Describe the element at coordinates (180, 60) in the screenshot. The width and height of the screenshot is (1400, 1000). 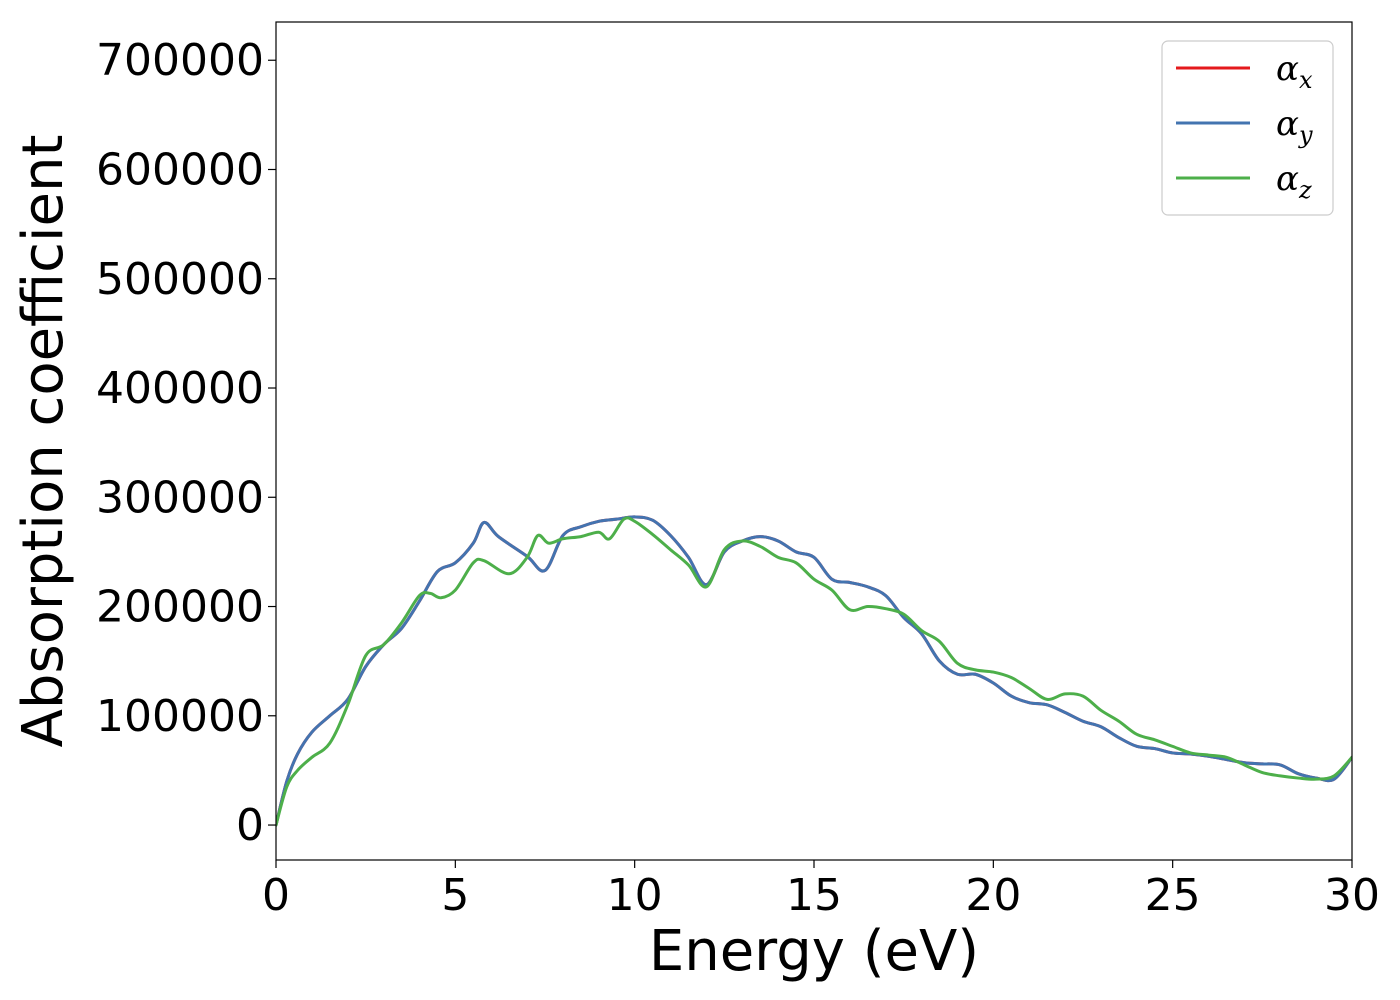
I see `y-tick-label: 700000` at that location.